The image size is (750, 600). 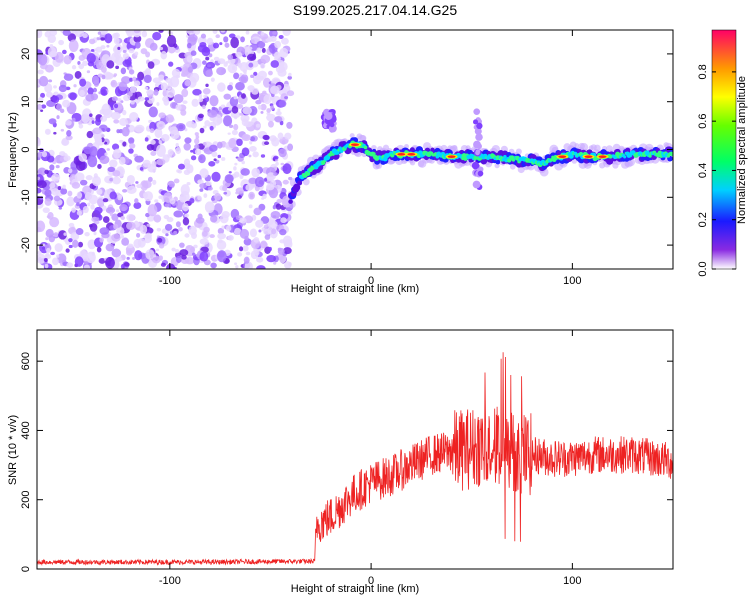 I want to click on signal-halo, so click(x=512, y=166).